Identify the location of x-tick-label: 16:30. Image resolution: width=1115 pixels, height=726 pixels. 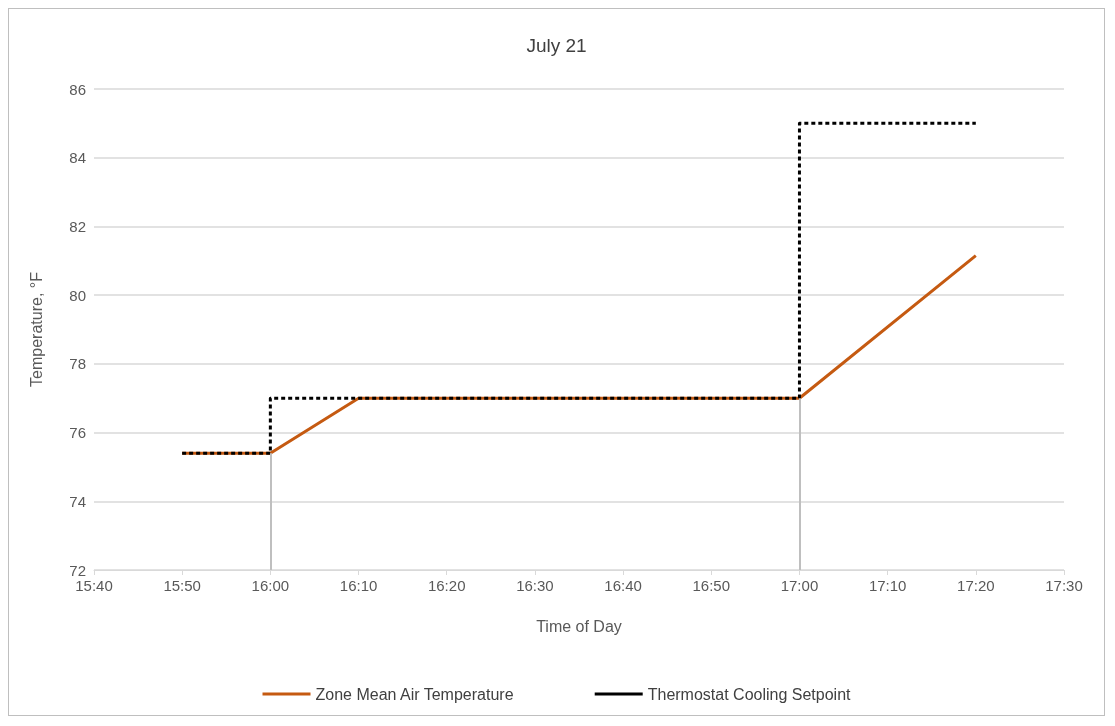
(535, 585).